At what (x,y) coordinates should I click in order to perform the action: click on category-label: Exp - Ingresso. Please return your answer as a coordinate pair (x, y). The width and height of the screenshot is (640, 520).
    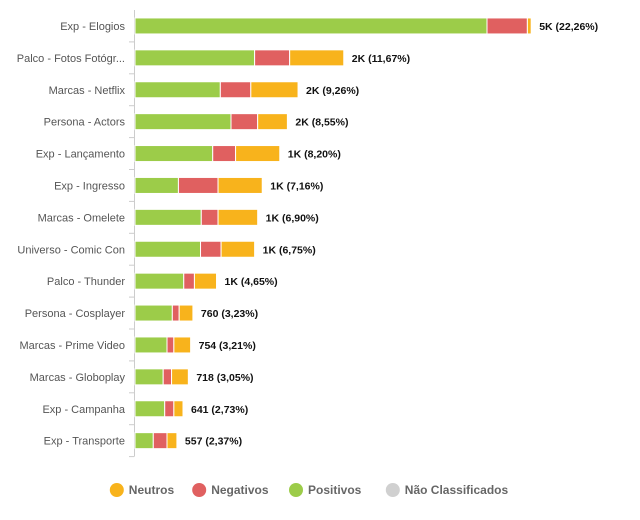
    Looking at the image, I should click on (89, 186).